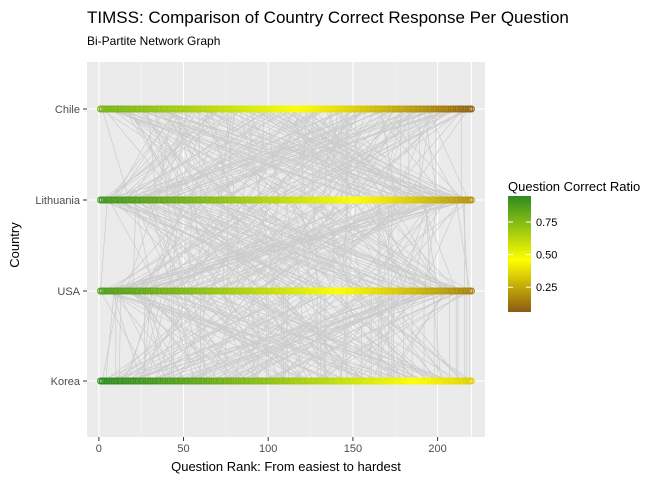 The image size is (672, 480). Describe the element at coordinates (153, 41) in the screenshot. I see `chart-subtitle: Bi-Partite Network Graph` at that location.